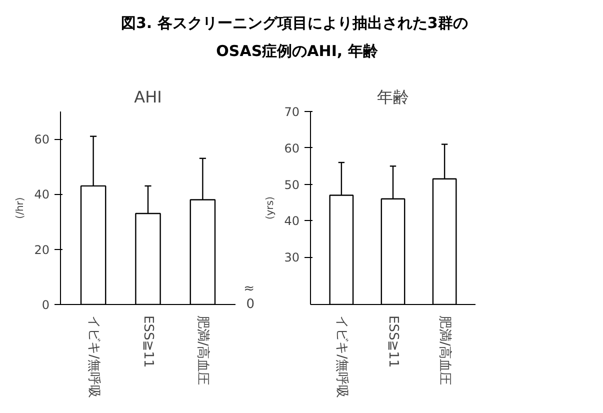 The height and width of the screenshot is (413, 603). I want to click on chart-title: AHI, so click(148, 97).